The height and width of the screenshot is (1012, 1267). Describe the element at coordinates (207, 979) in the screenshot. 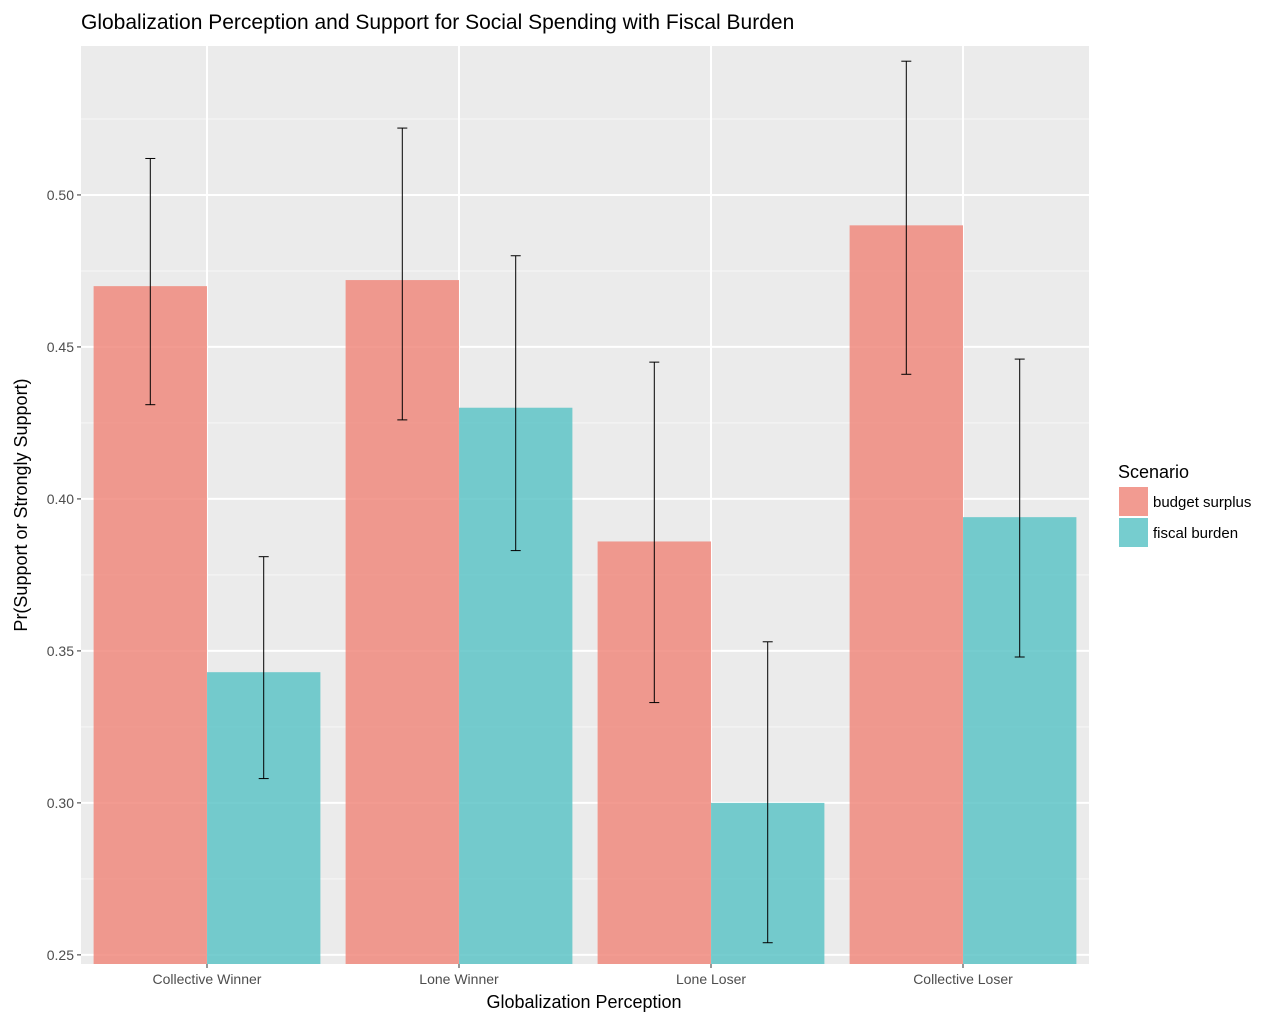

I see `x-tick-label: Collective Winner` at that location.